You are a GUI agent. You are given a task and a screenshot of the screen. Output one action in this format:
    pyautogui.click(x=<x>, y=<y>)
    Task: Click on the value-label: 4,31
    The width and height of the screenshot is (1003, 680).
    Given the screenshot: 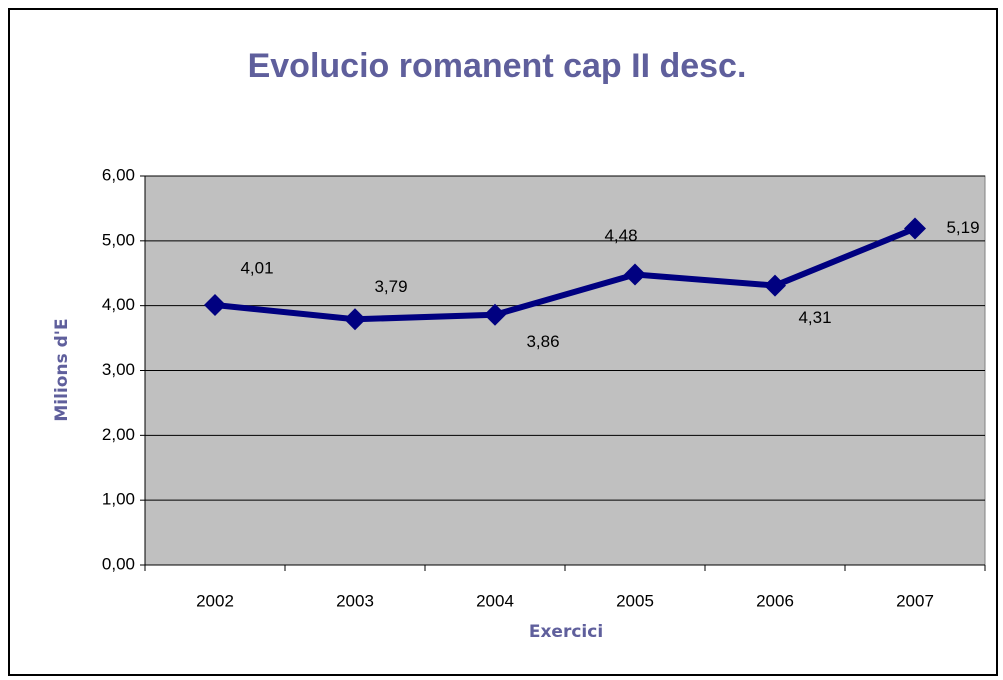 What is the action you would take?
    pyautogui.click(x=814, y=317)
    